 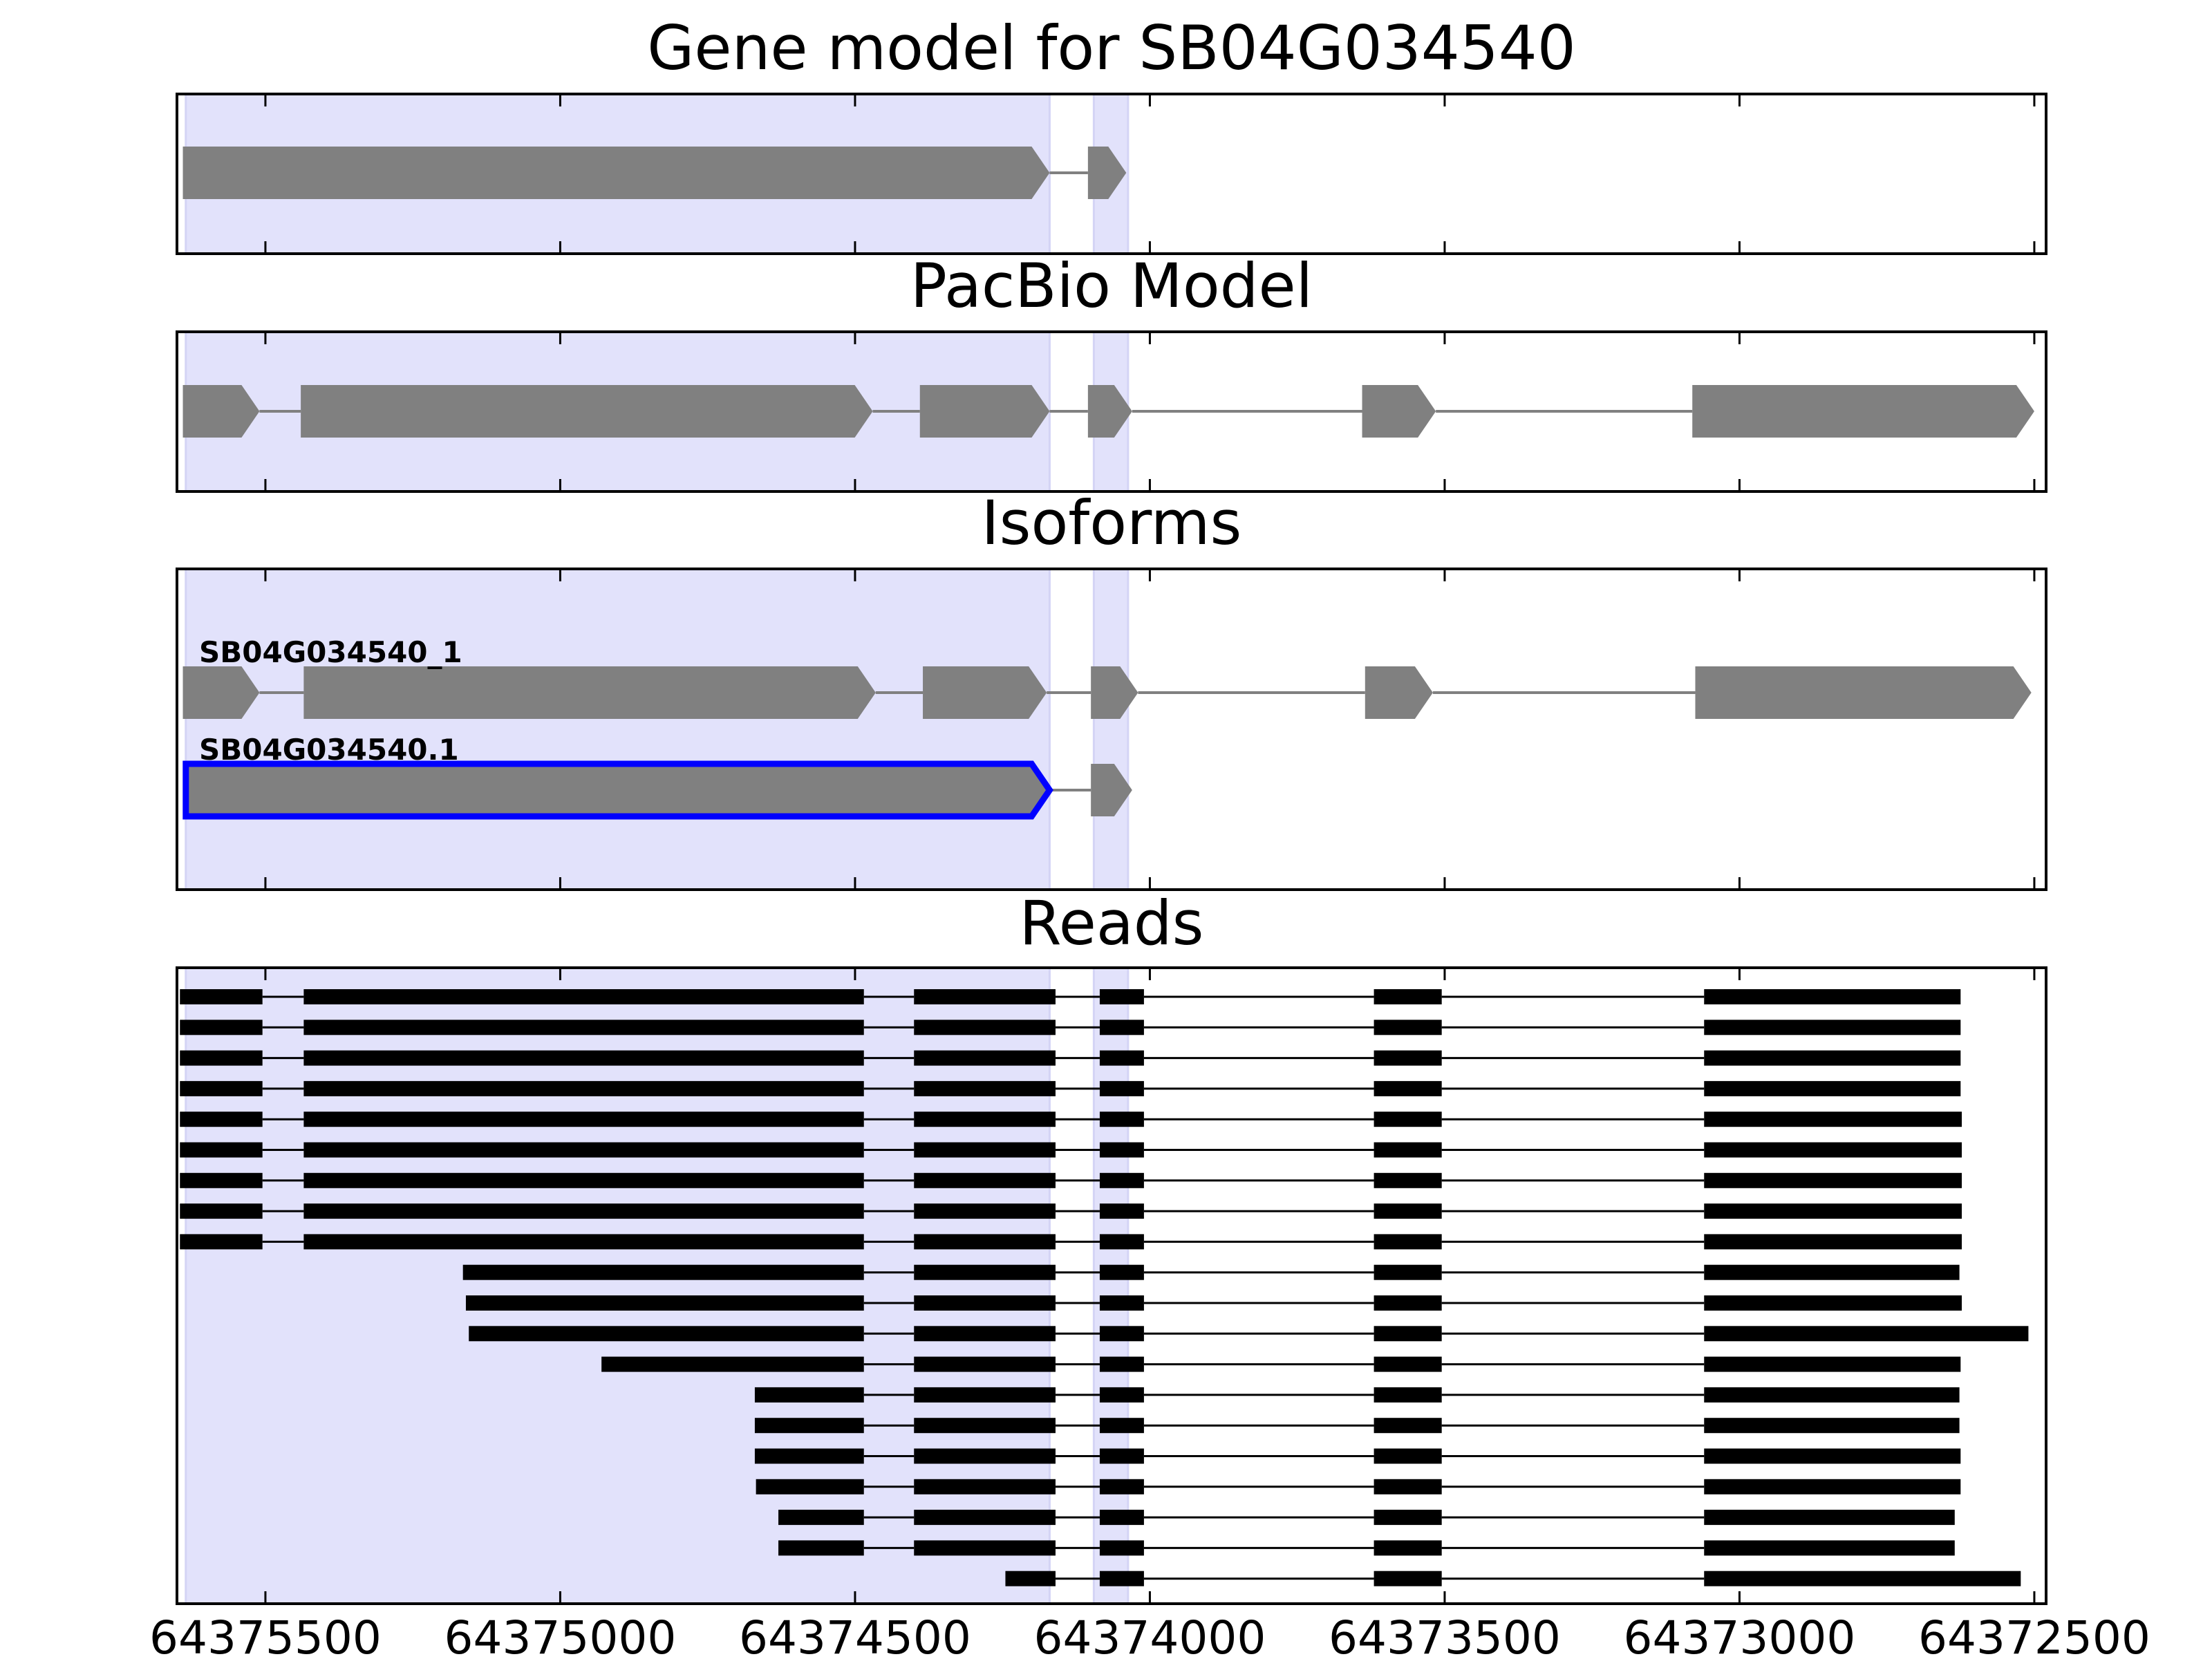 I want to click on panel-frame, so click(x=1111, y=412).